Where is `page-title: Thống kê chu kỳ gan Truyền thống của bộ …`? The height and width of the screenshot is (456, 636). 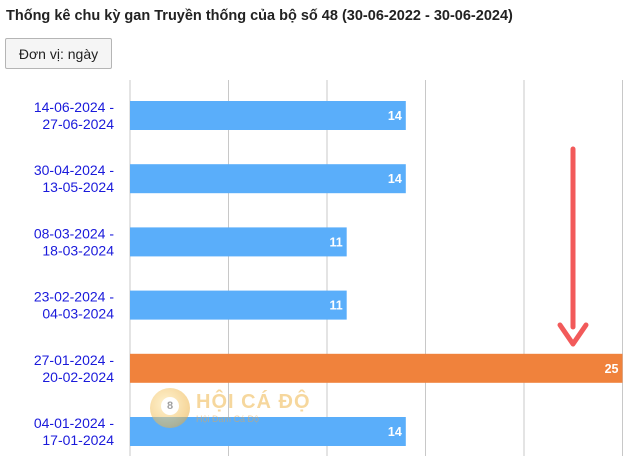
page-title: Thống kê chu kỳ gan Truyền thống của bộ … is located at coordinates (259, 16).